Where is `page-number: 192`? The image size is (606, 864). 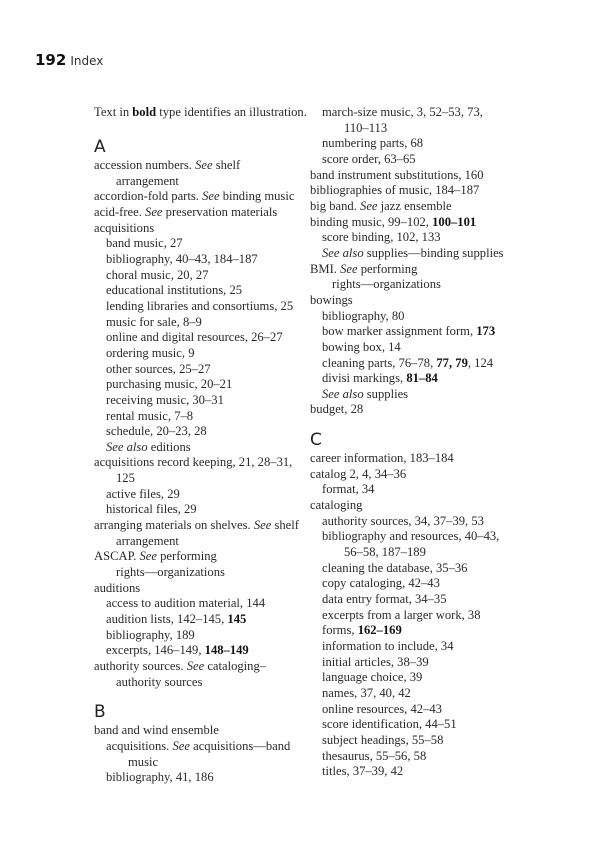
page-number: 192 is located at coordinates (51, 60).